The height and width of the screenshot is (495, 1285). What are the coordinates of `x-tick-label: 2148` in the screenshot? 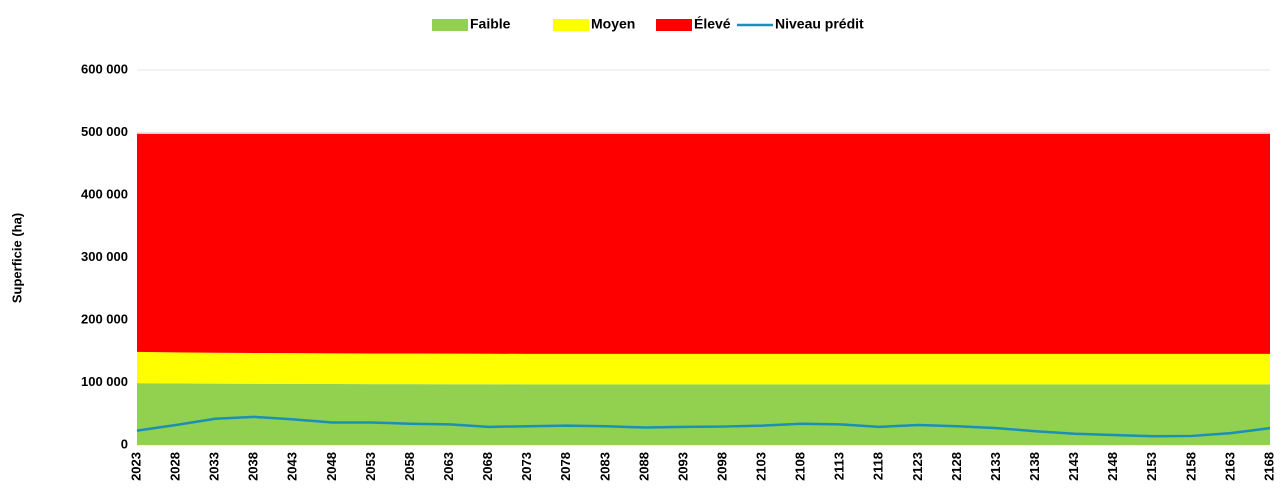 It's located at (1112, 466).